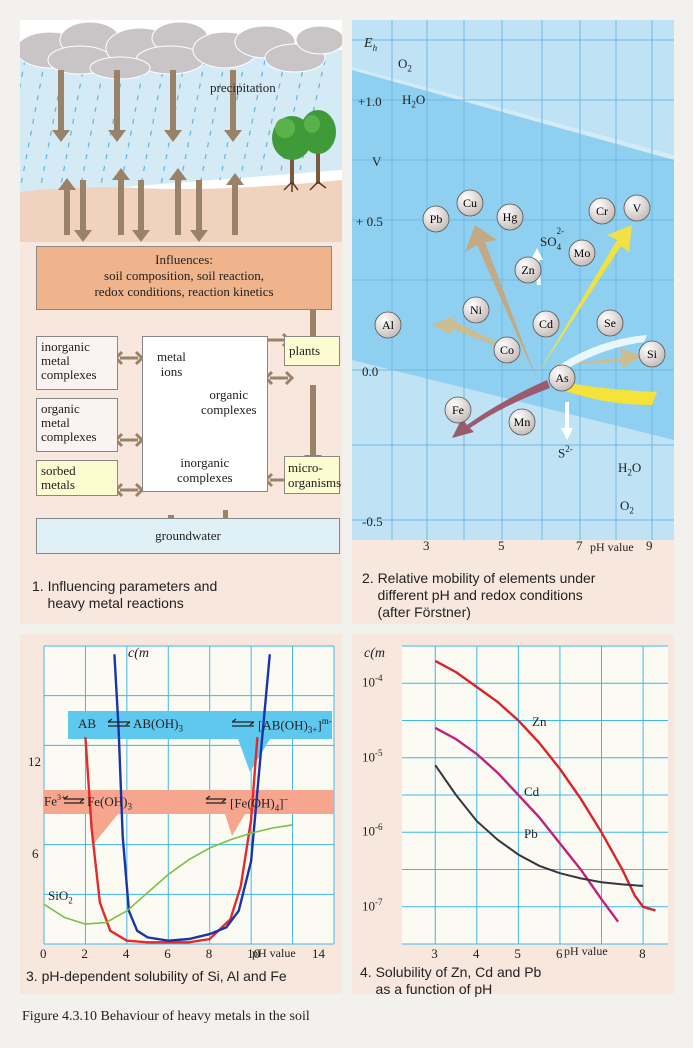 Image resolution: width=693 pixels, height=1048 pixels. I want to click on metal-ions-label: metal, so click(171, 356).